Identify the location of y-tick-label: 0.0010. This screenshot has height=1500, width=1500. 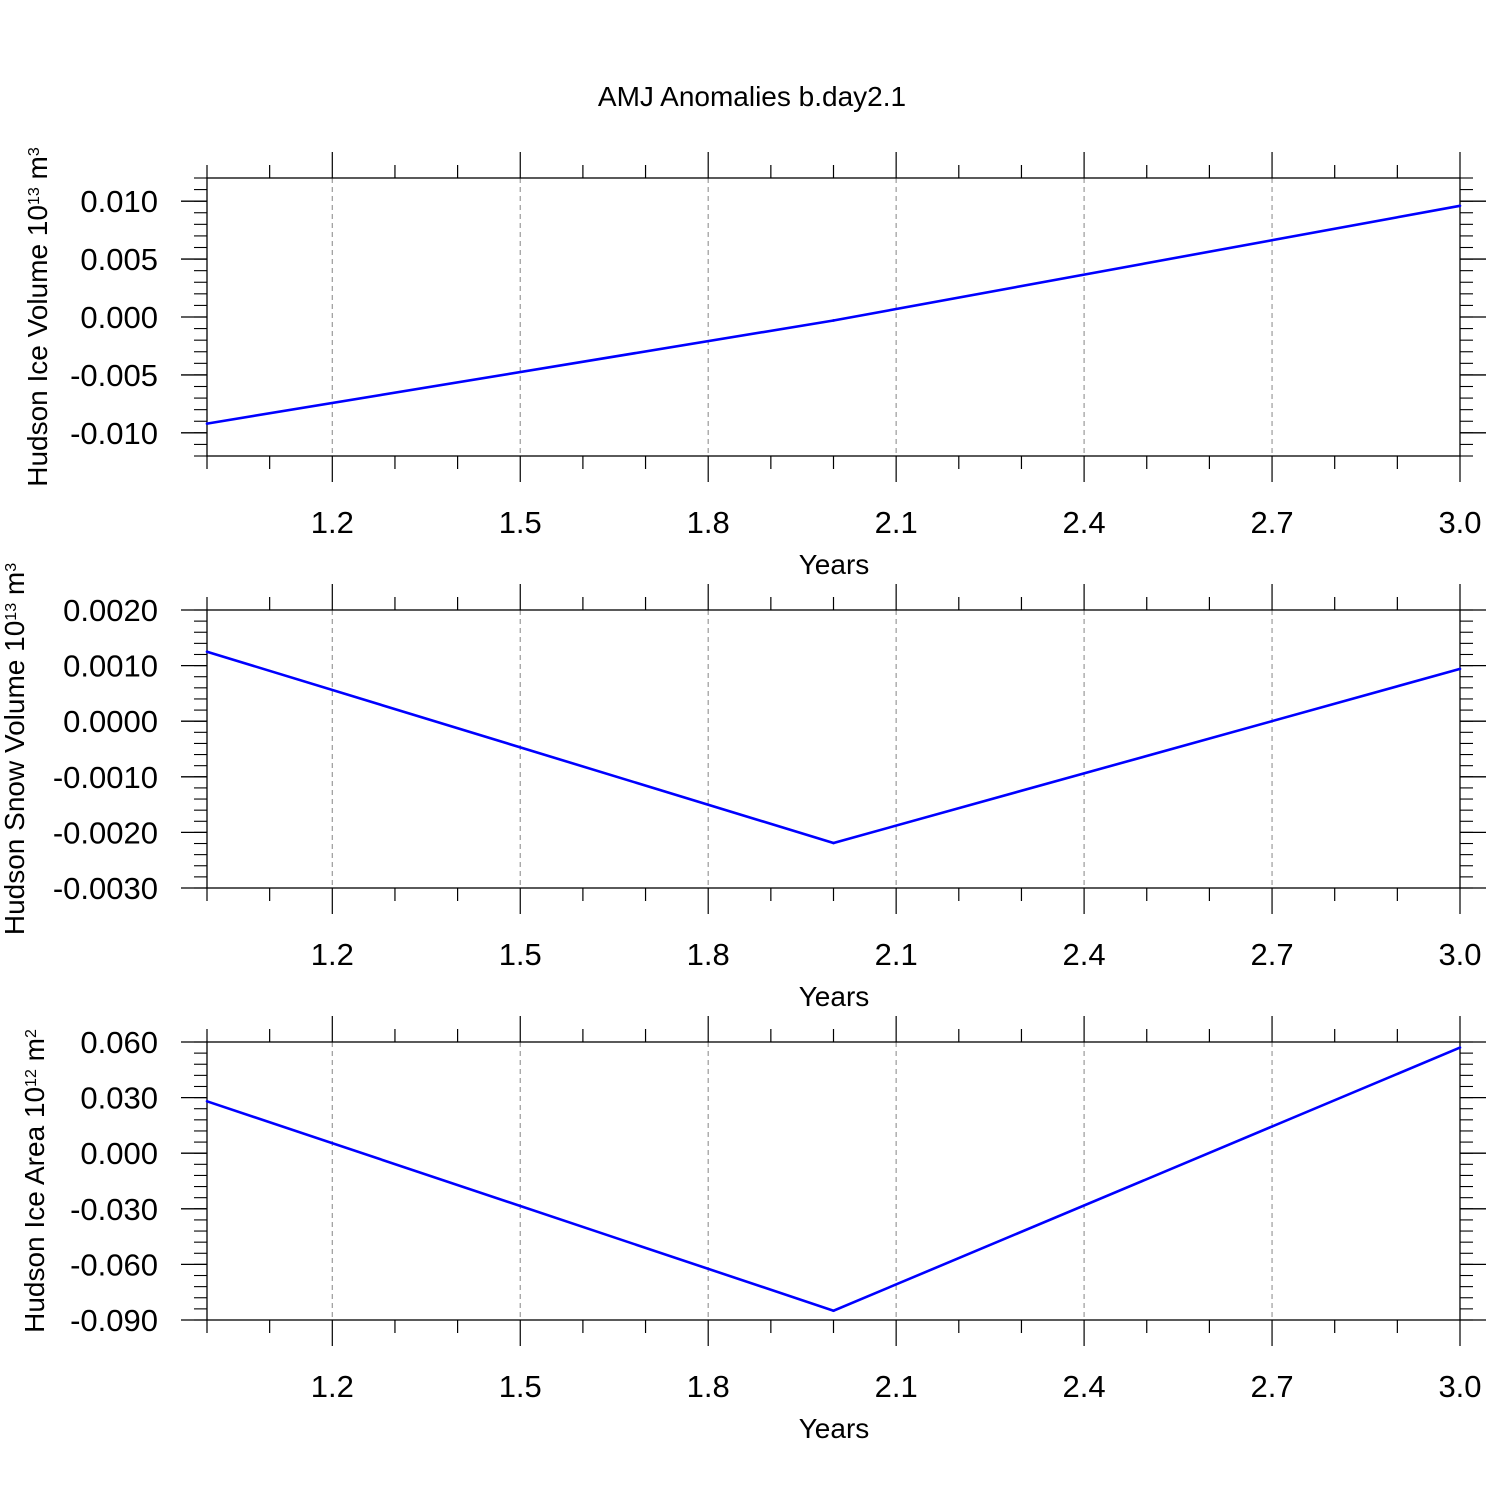
(110, 666).